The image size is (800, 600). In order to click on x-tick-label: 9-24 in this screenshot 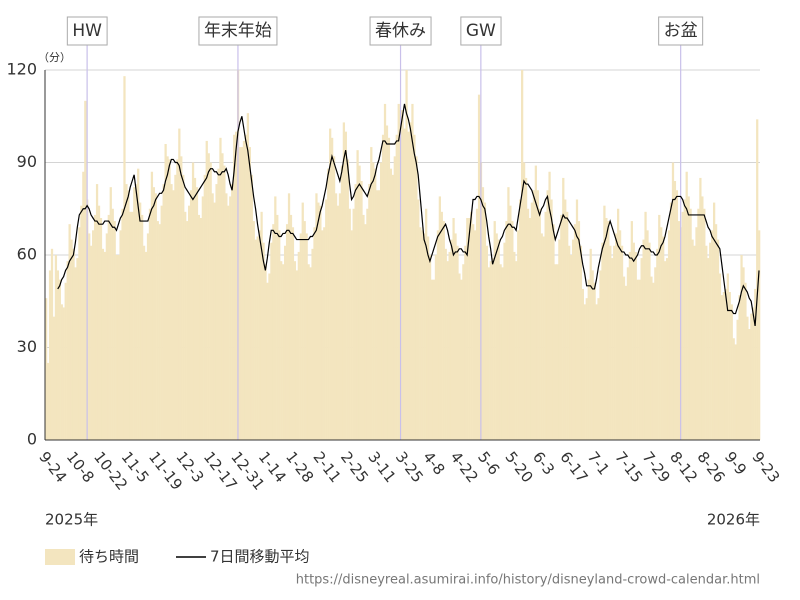, I will do `click(52, 467)`.